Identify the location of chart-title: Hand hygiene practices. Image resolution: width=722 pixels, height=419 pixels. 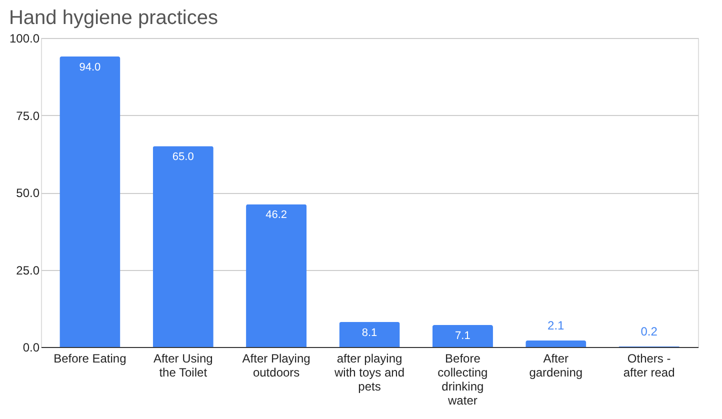
(113, 18).